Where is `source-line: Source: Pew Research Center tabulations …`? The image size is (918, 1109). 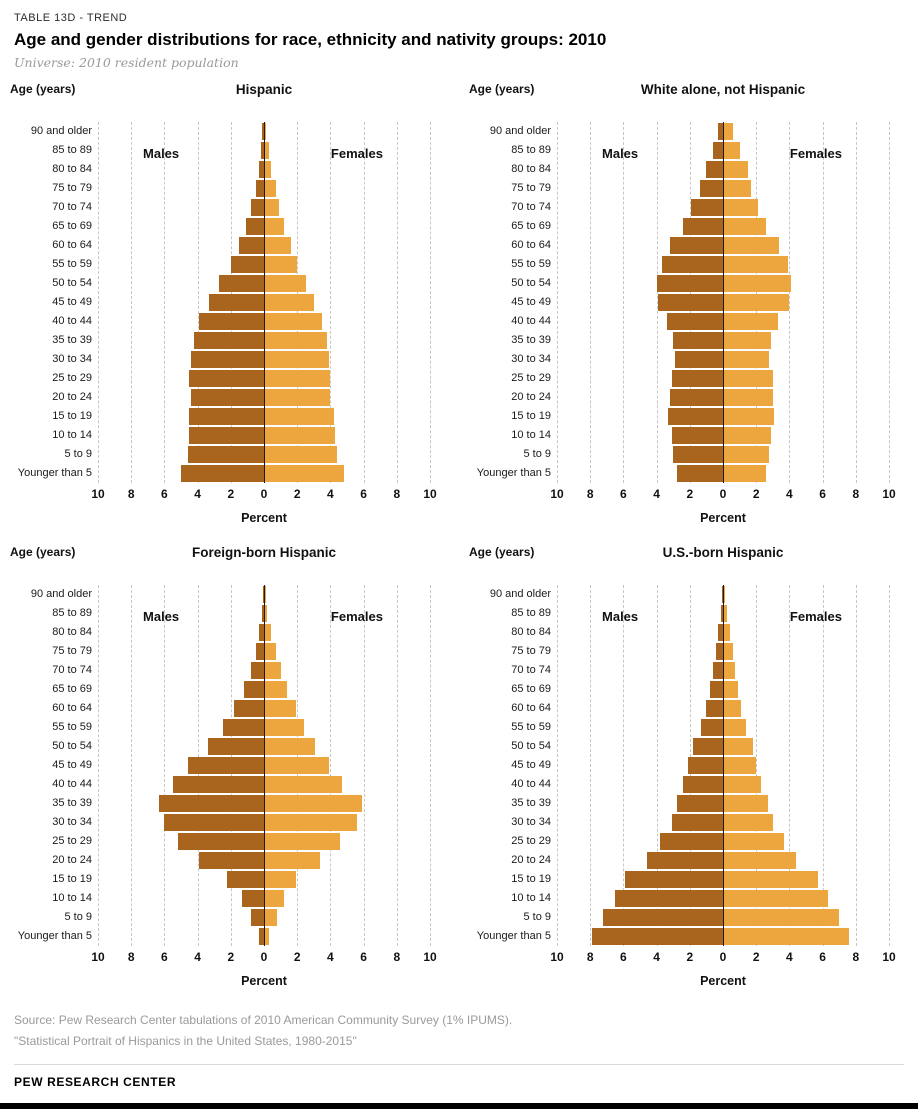 source-line: Source: Pew Research Center tabulations … is located at coordinates (263, 1020).